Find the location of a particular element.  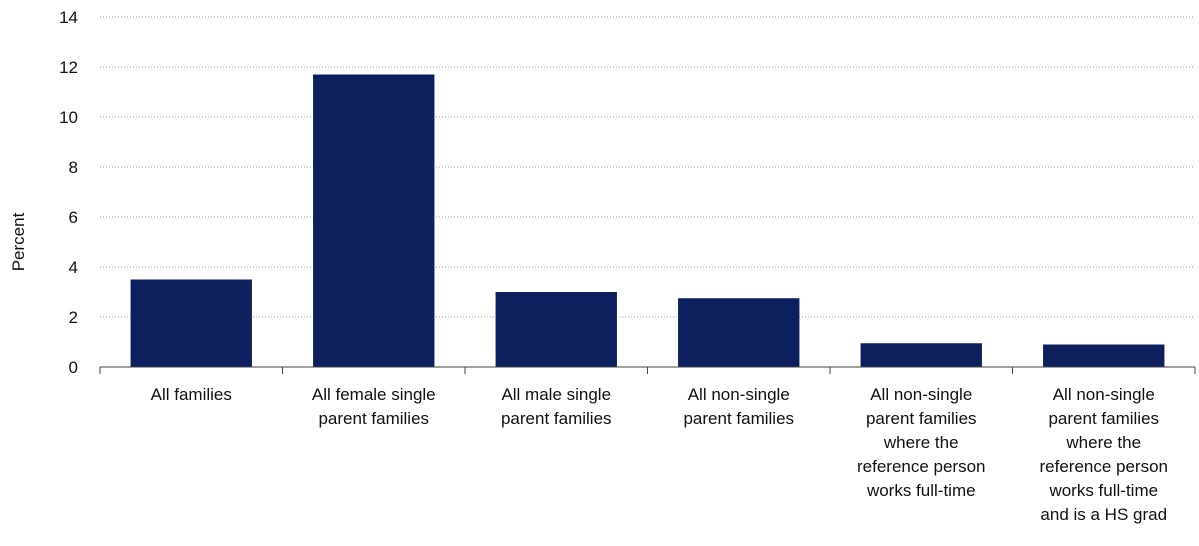

y-tick-label: 12 is located at coordinates (68, 67).